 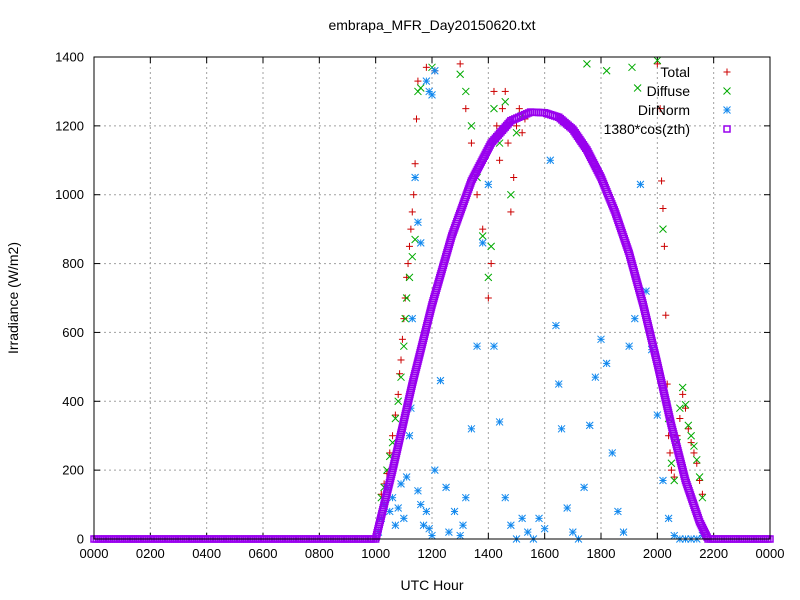 I want to click on x-tick-label: 1000, so click(x=375, y=553).